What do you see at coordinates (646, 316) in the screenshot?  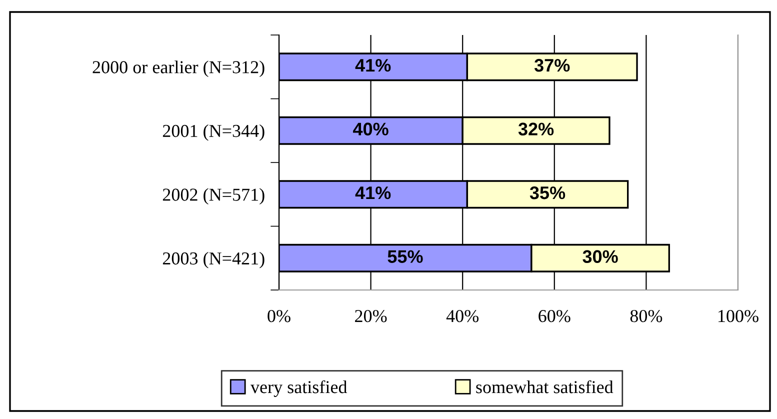 I see `x-tick-label: 80%` at bounding box center [646, 316].